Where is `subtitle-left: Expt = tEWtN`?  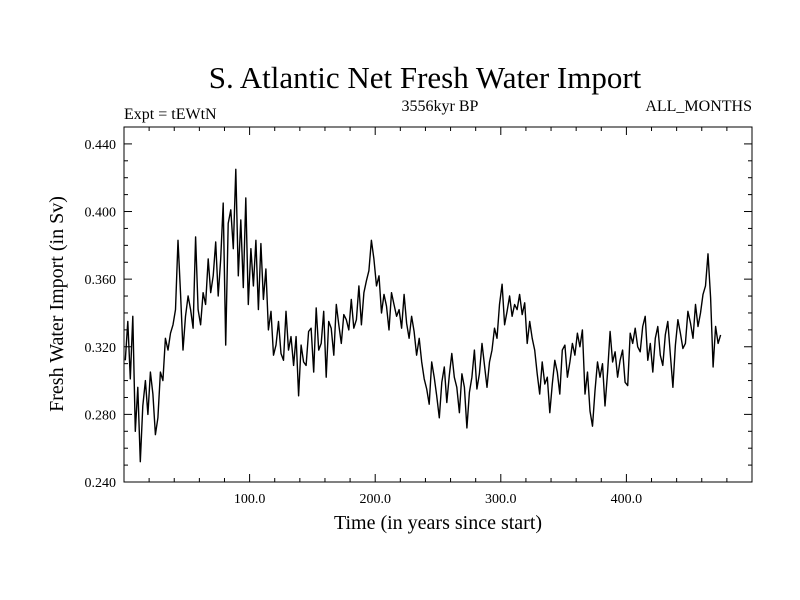 subtitle-left: Expt = tEWtN is located at coordinates (170, 114).